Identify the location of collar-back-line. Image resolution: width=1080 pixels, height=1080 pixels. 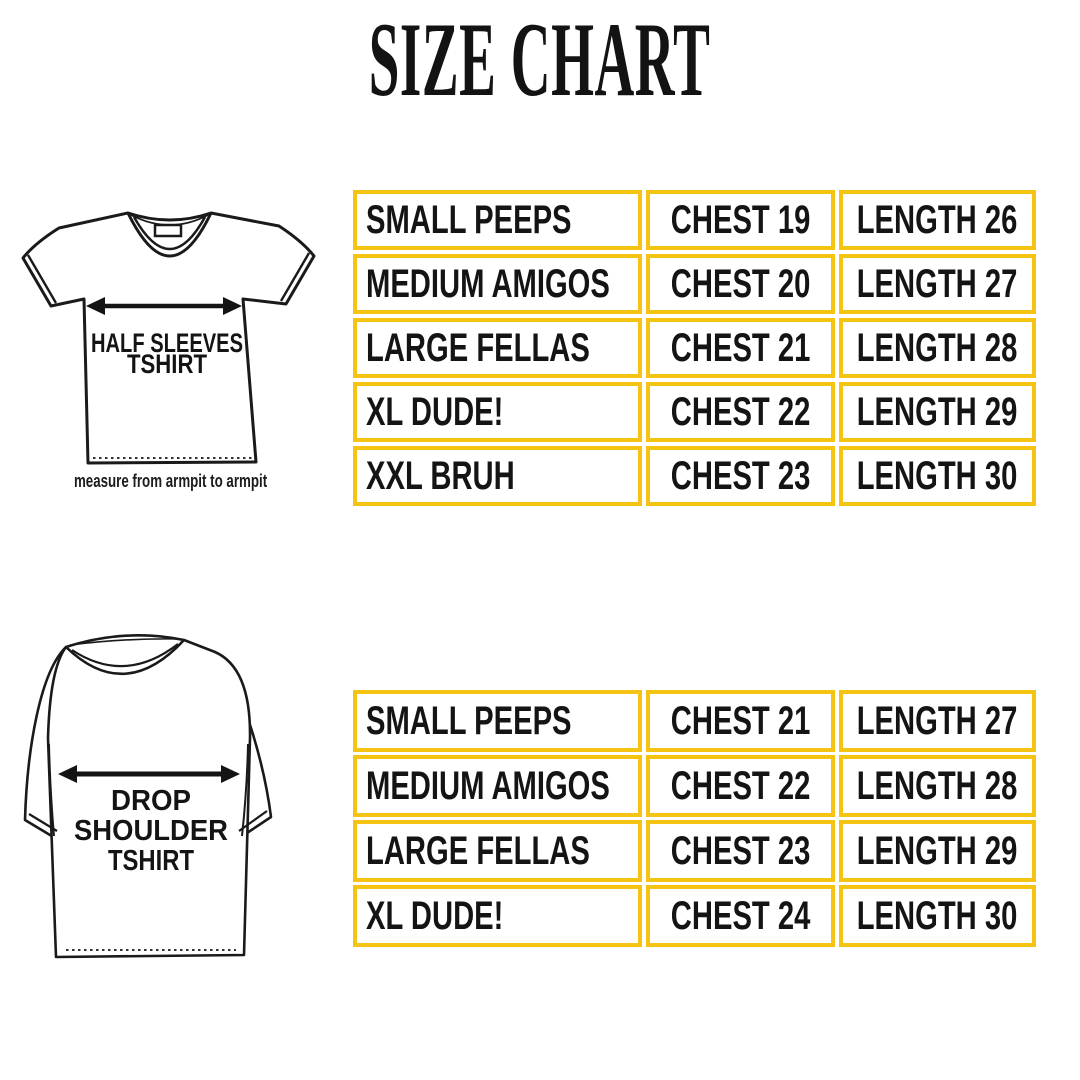
(125, 642).